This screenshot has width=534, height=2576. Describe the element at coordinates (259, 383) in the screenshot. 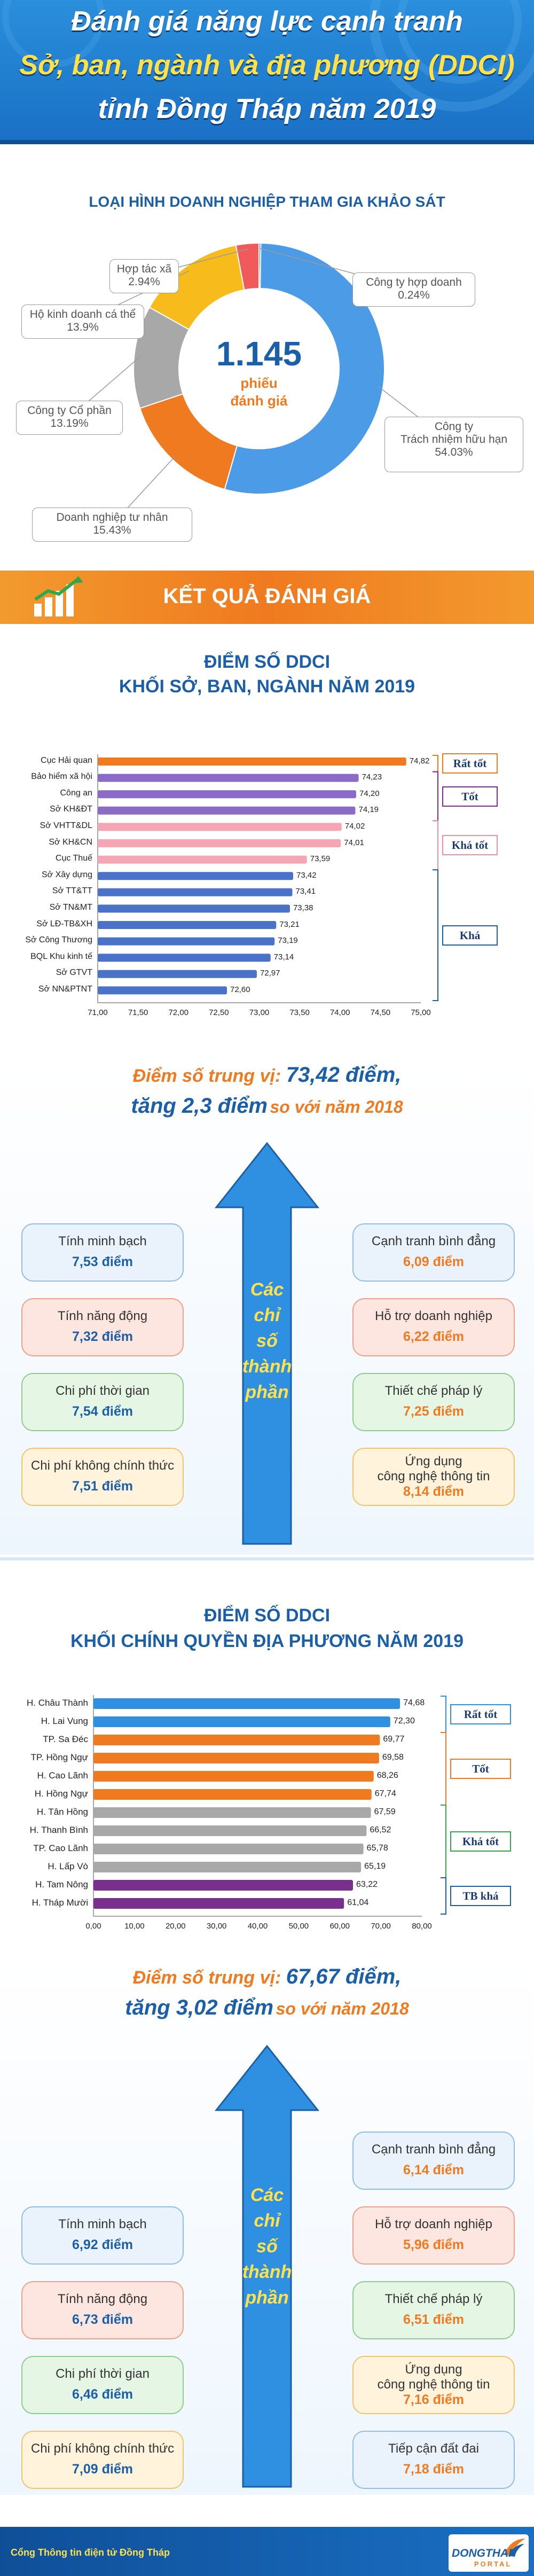

I see `donut-center-label-1: phiếu` at that location.